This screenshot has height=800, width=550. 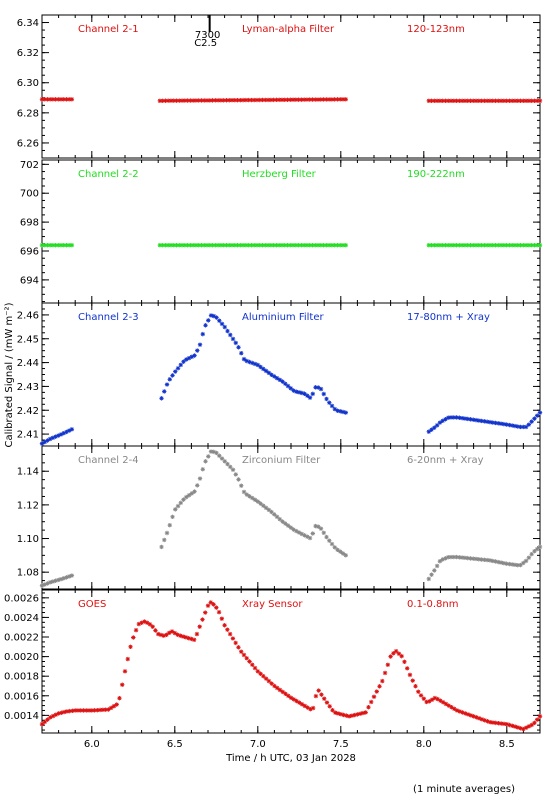 What do you see at coordinates (28, 387) in the screenshot?
I see `y-tick-label: 2.43` at bounding box center [28, 387].